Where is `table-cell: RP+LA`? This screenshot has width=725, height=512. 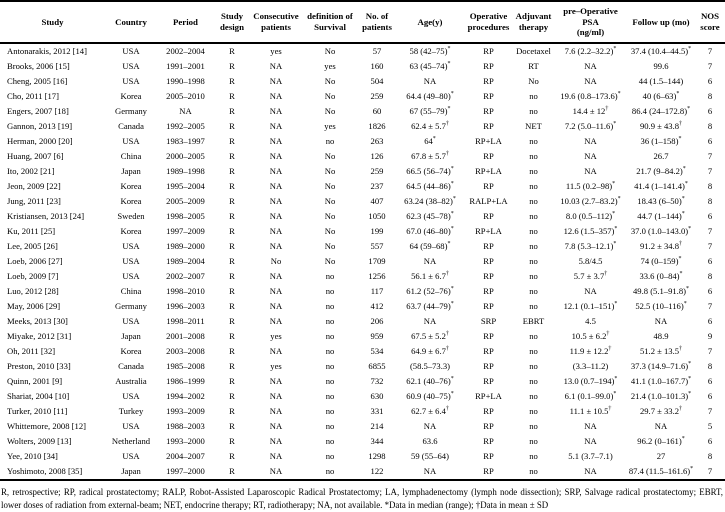
table-cell: RP+LA is located at coordinates (488, 170).